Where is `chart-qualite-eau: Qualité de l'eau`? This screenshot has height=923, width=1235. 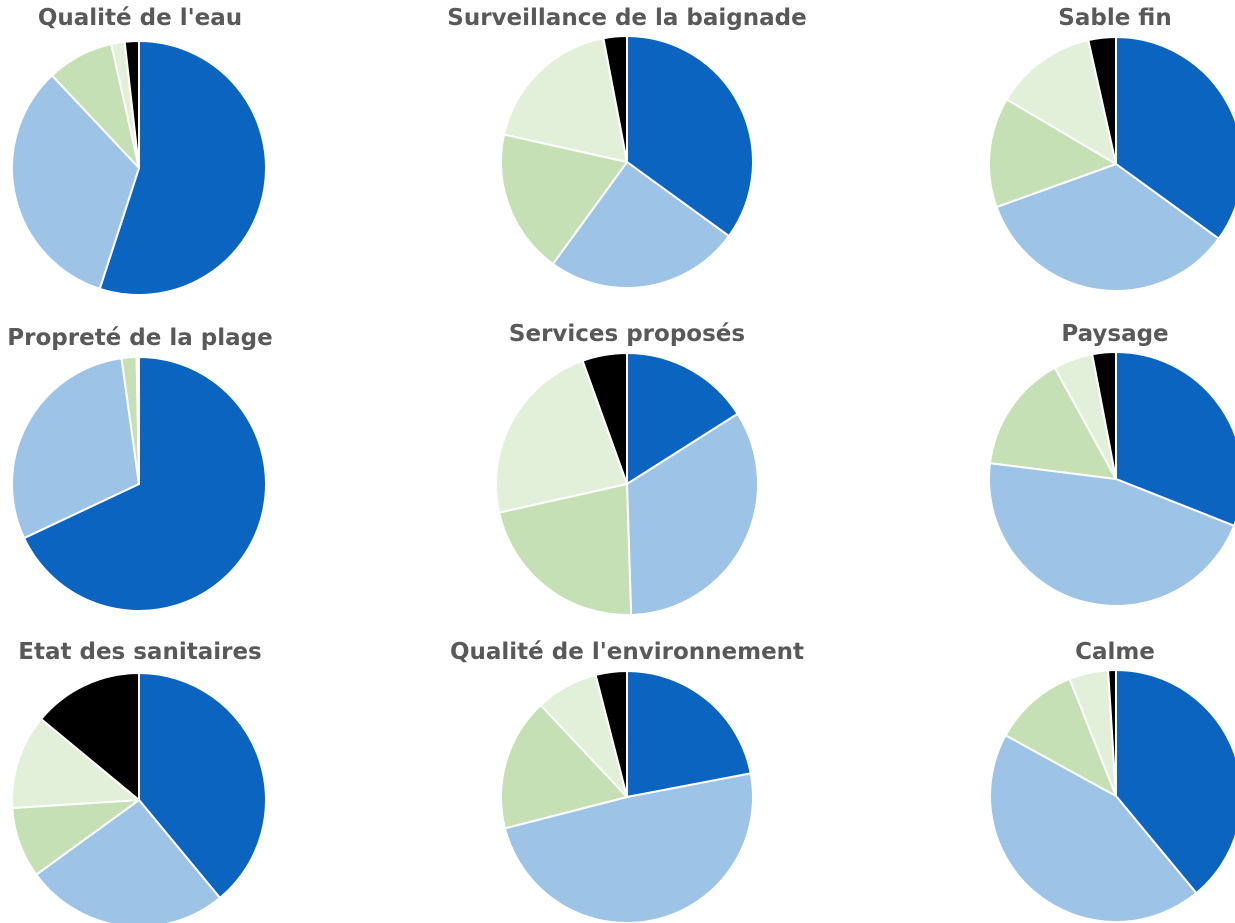 chart-qualite-eau: Qualité de l'eau is located at coordinates (140, 150).